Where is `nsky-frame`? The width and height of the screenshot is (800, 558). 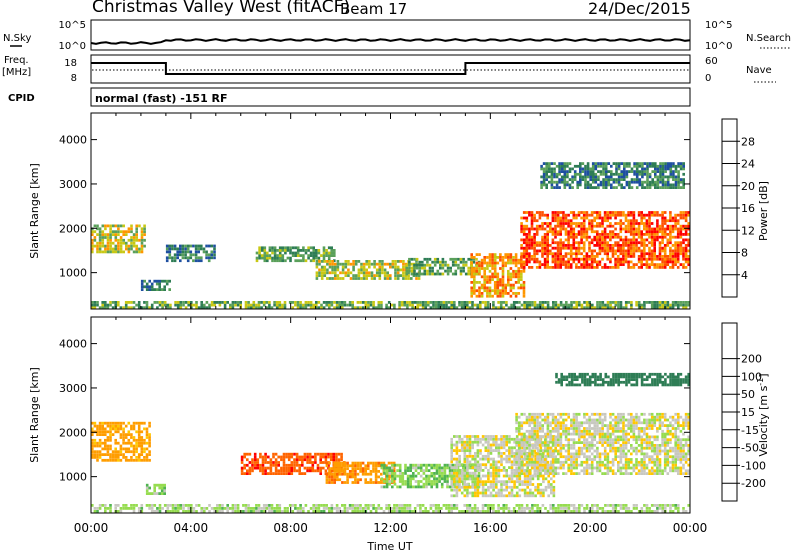
nsky-frame is located at coordinates (390, 35).